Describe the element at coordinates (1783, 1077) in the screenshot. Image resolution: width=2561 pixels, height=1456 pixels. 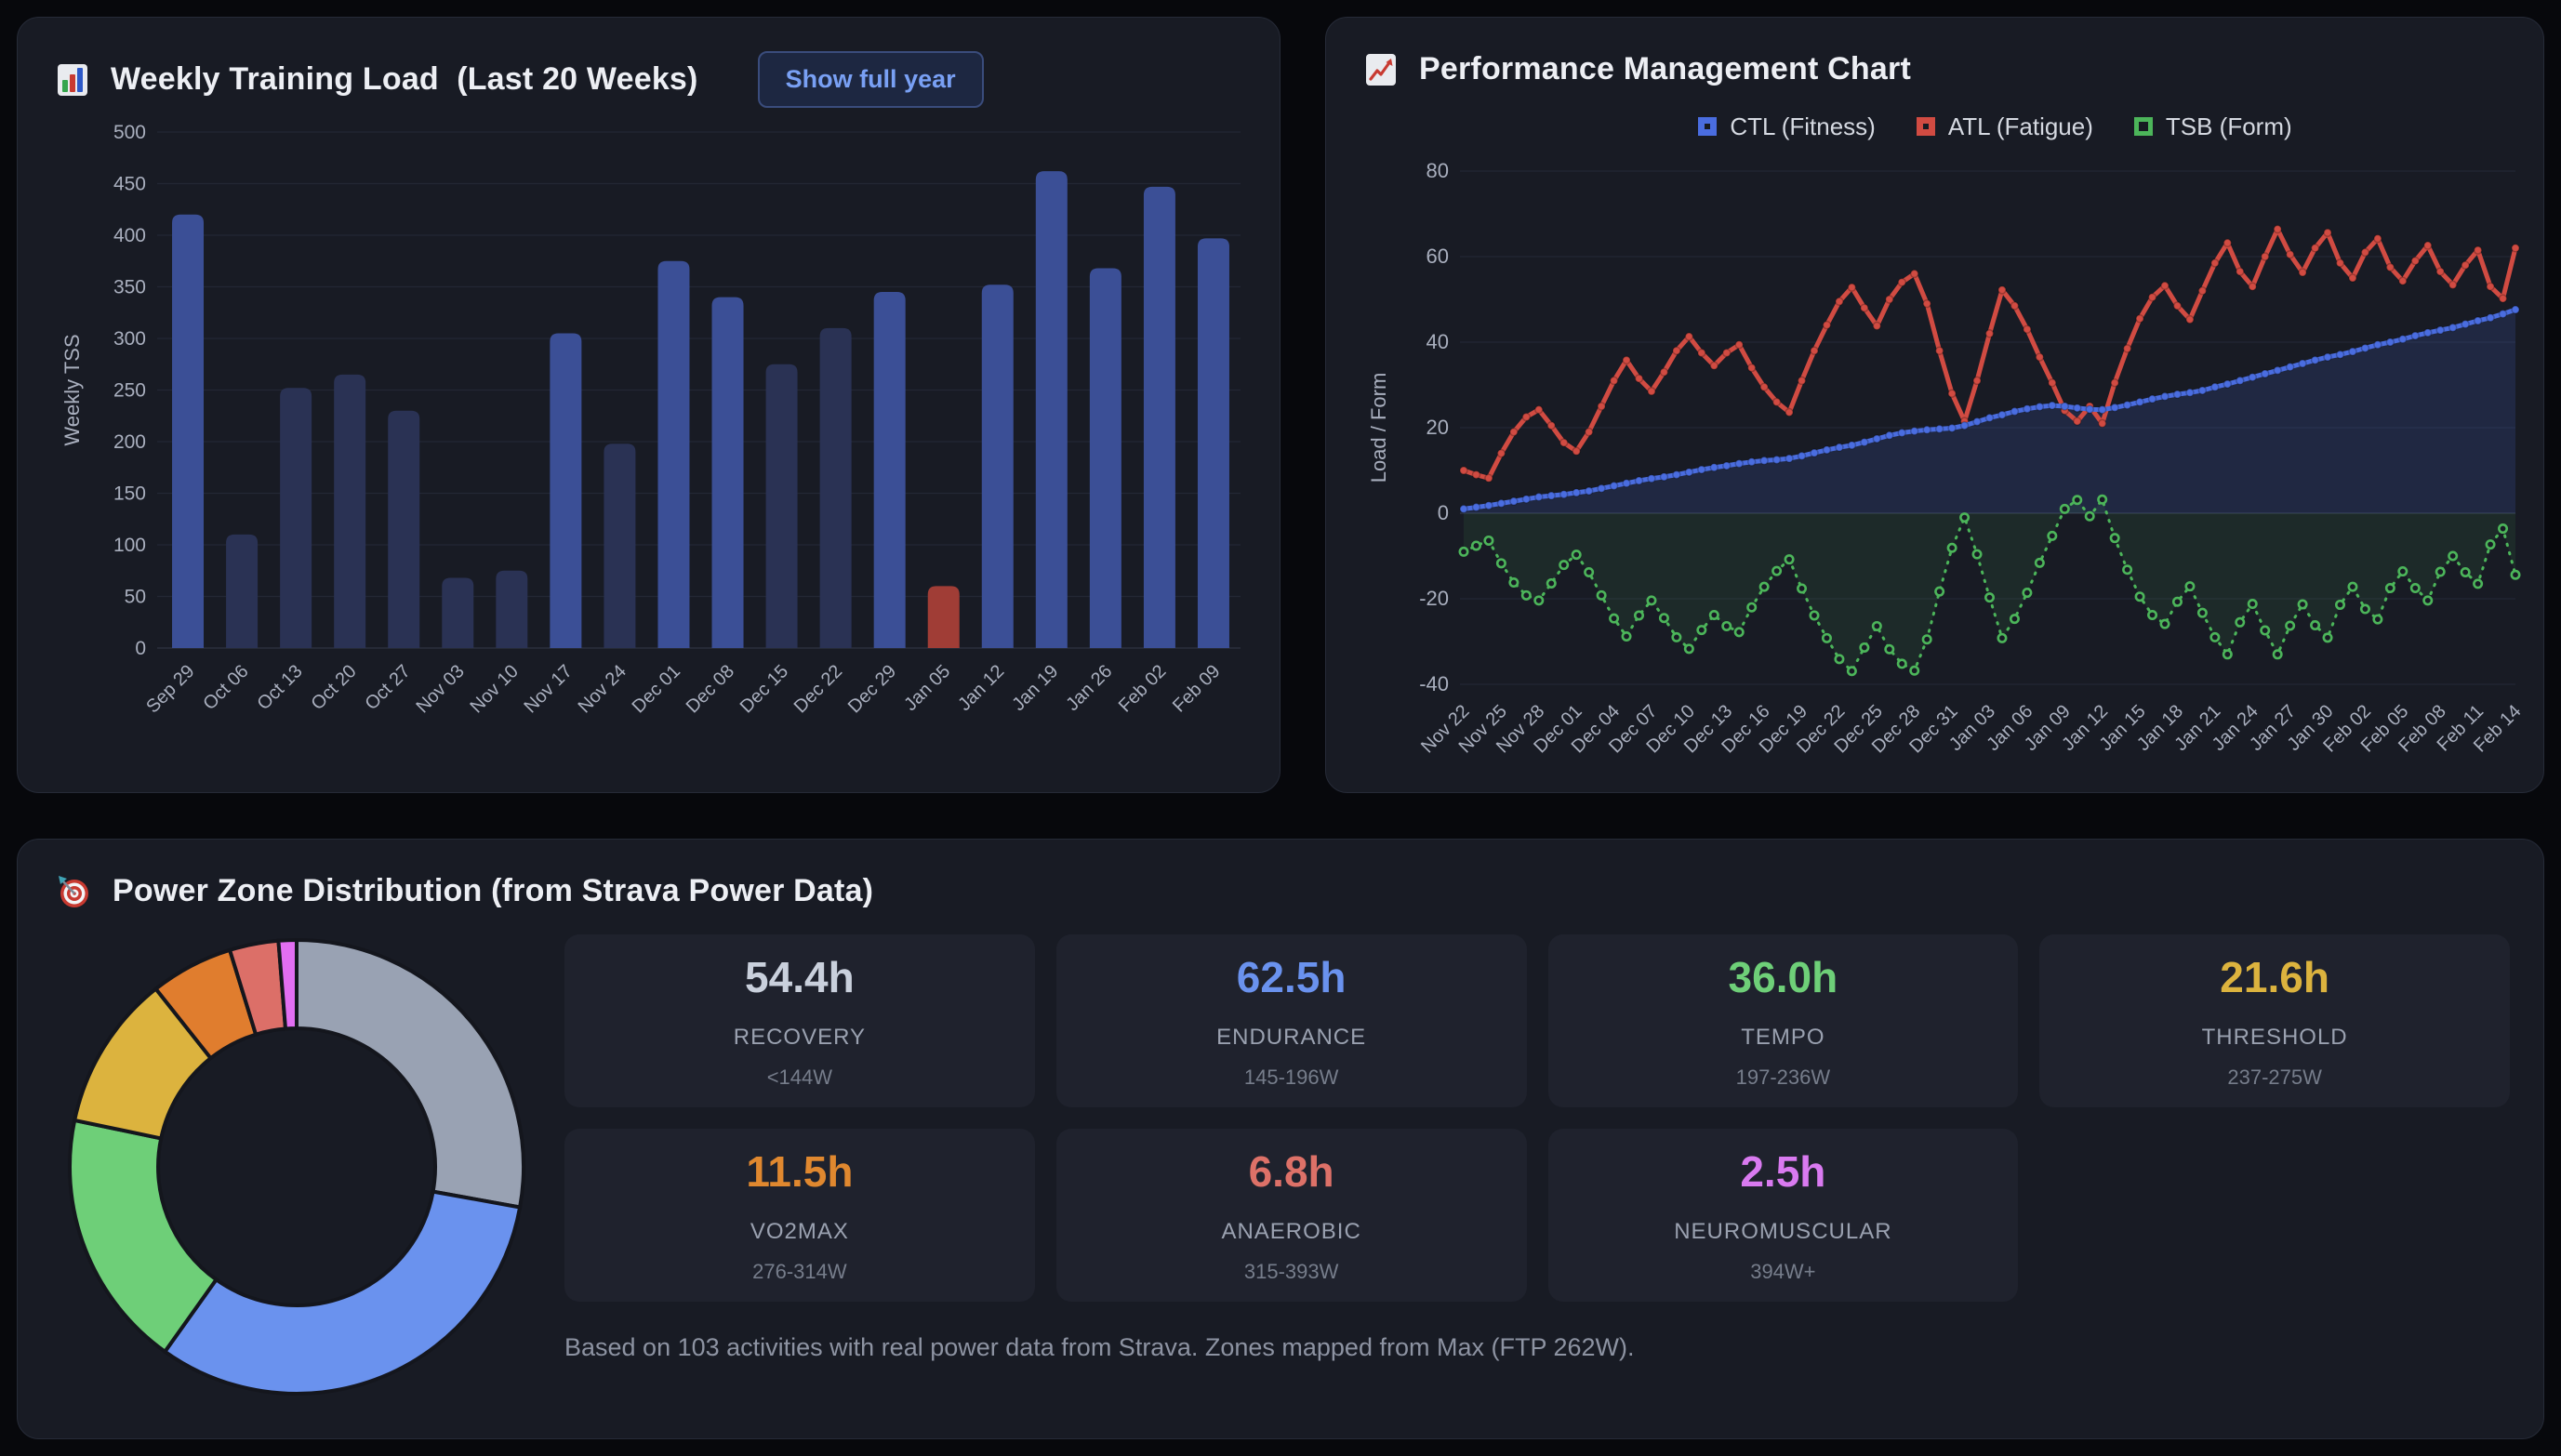
I see `zone-range: 197-236W` at that location.